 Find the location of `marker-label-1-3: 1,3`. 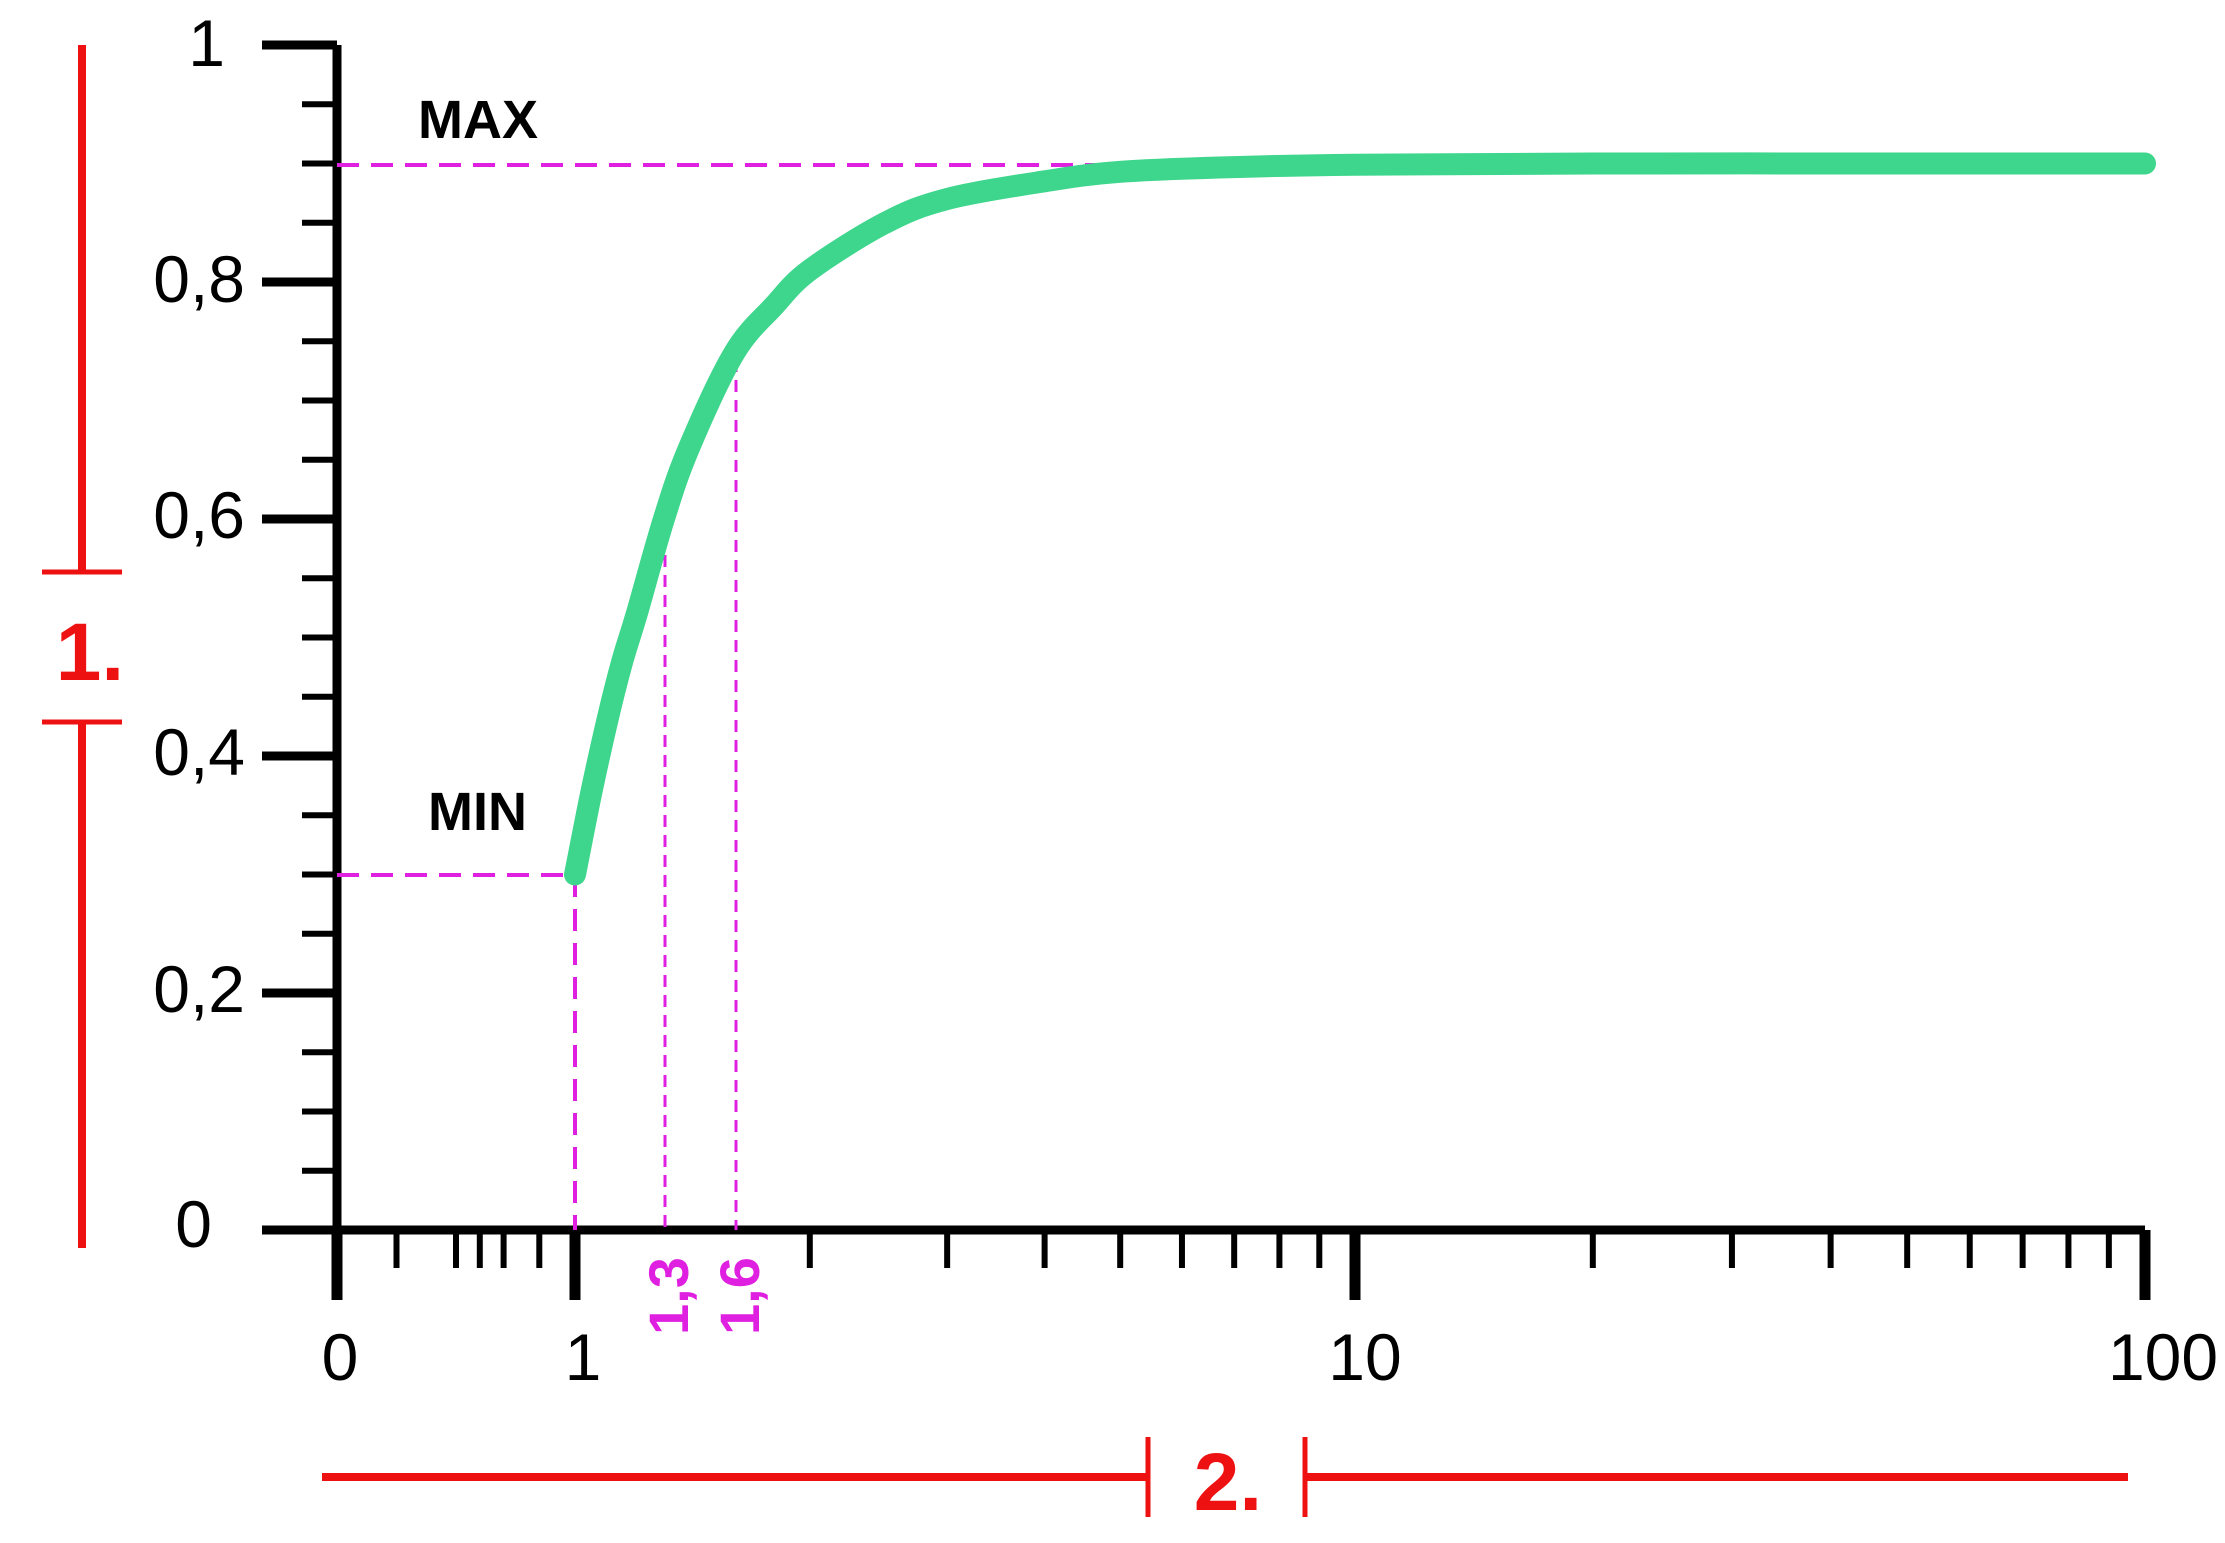

marker-label-1-3: 1,3 is located at coordinates (668, 1296).